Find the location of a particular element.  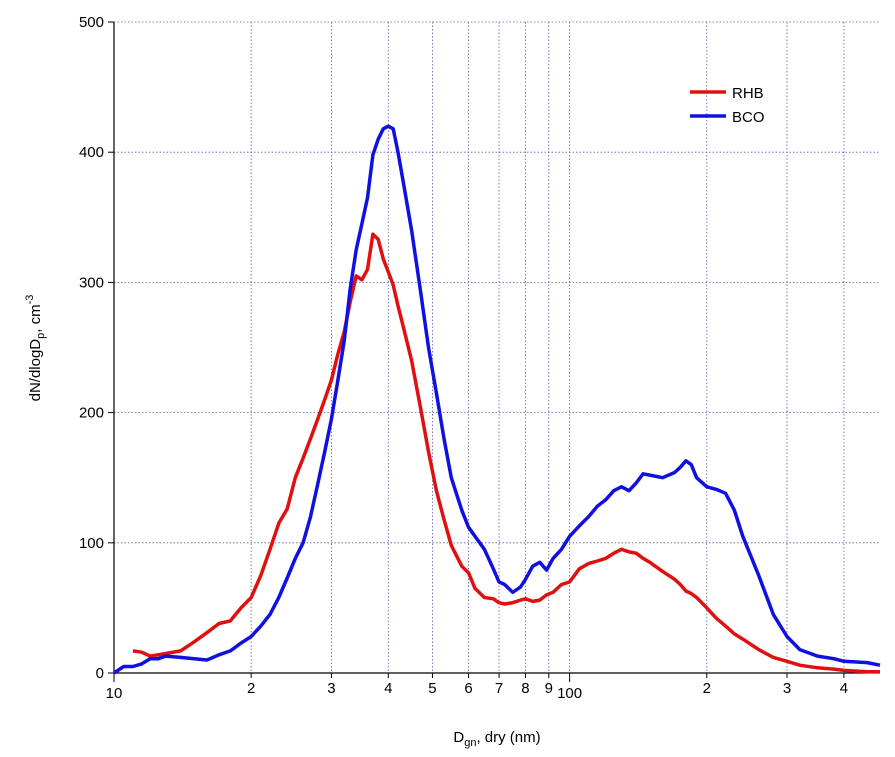

y-label-part: , cm is located at coordinates (35, 318).